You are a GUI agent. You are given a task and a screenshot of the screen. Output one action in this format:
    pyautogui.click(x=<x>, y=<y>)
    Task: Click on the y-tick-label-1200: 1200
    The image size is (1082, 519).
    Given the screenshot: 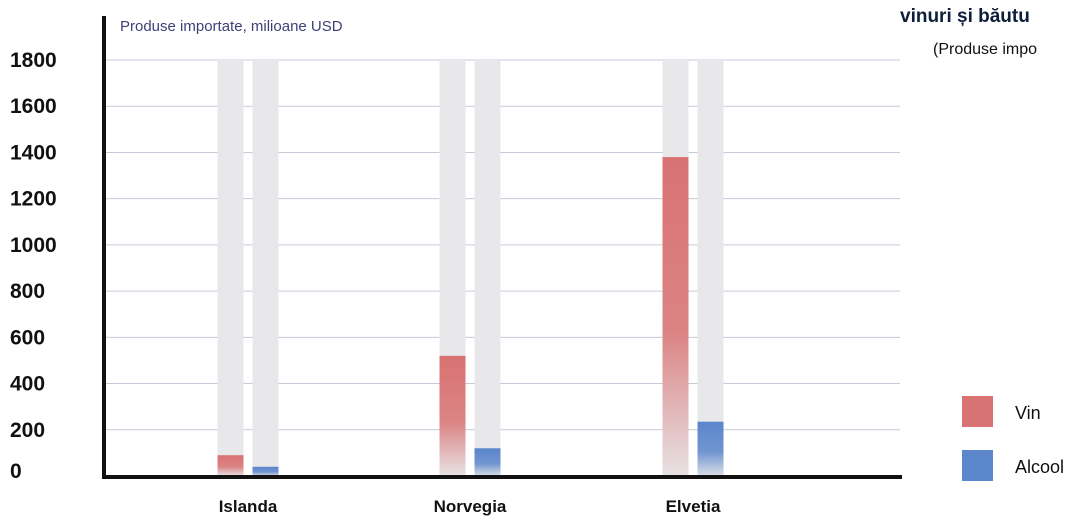 What is the action you would take?
    pyautogui.click(x=33, y=199)
    